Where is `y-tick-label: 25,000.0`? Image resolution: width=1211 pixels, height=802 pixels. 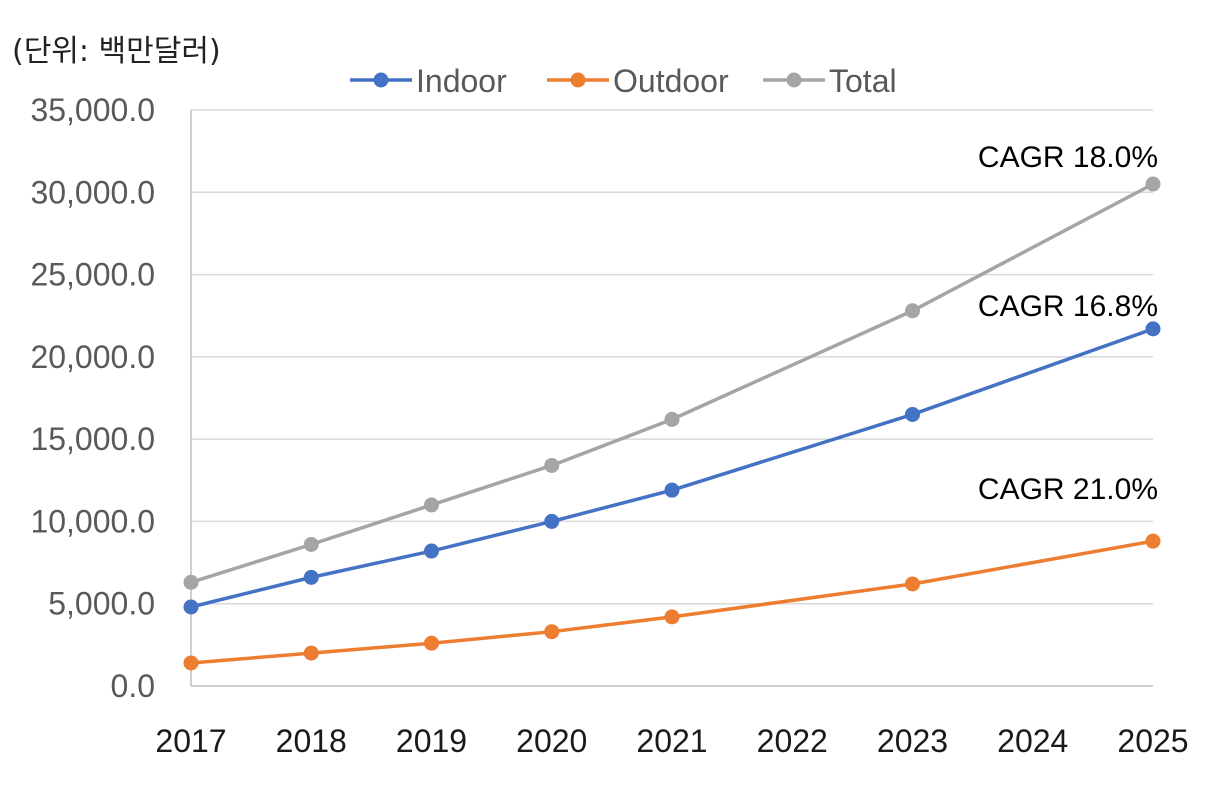 y-tick-label: 25,000.0 is located at coordinates (92, 275).